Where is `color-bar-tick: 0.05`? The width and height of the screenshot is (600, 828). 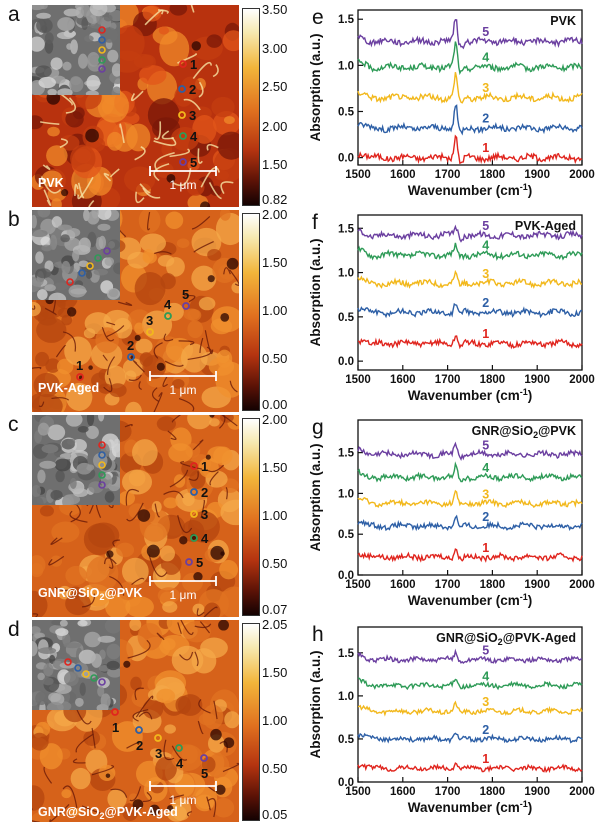
color-bar-tick: 0.05 is located at coordinates (275, 814).